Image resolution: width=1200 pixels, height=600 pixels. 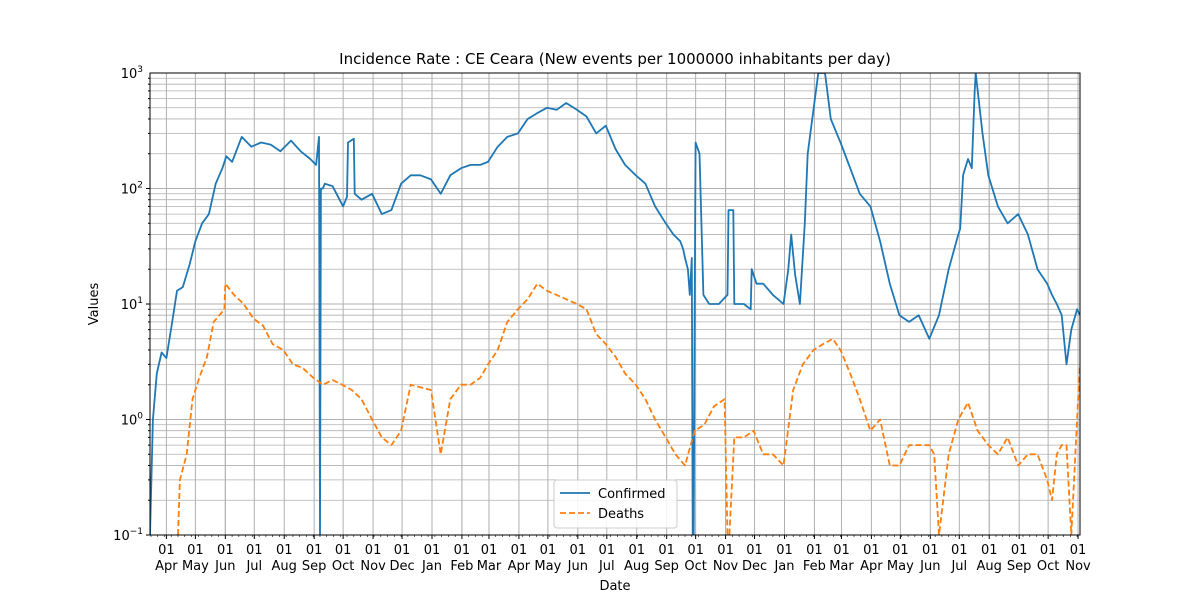 I want to click on y-tick-exponent: 2, so click(x=140, y=186).